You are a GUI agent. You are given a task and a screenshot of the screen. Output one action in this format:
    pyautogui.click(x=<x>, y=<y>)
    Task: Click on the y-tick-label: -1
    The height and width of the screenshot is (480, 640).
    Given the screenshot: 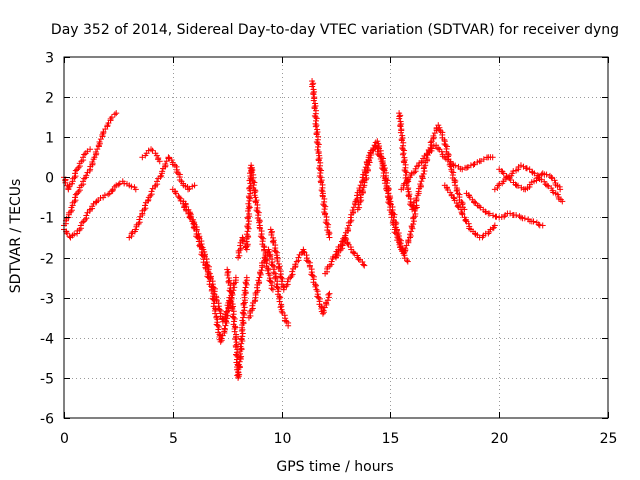 What is the action you would take?
    pyautogui.click(x=47, y=219)
    